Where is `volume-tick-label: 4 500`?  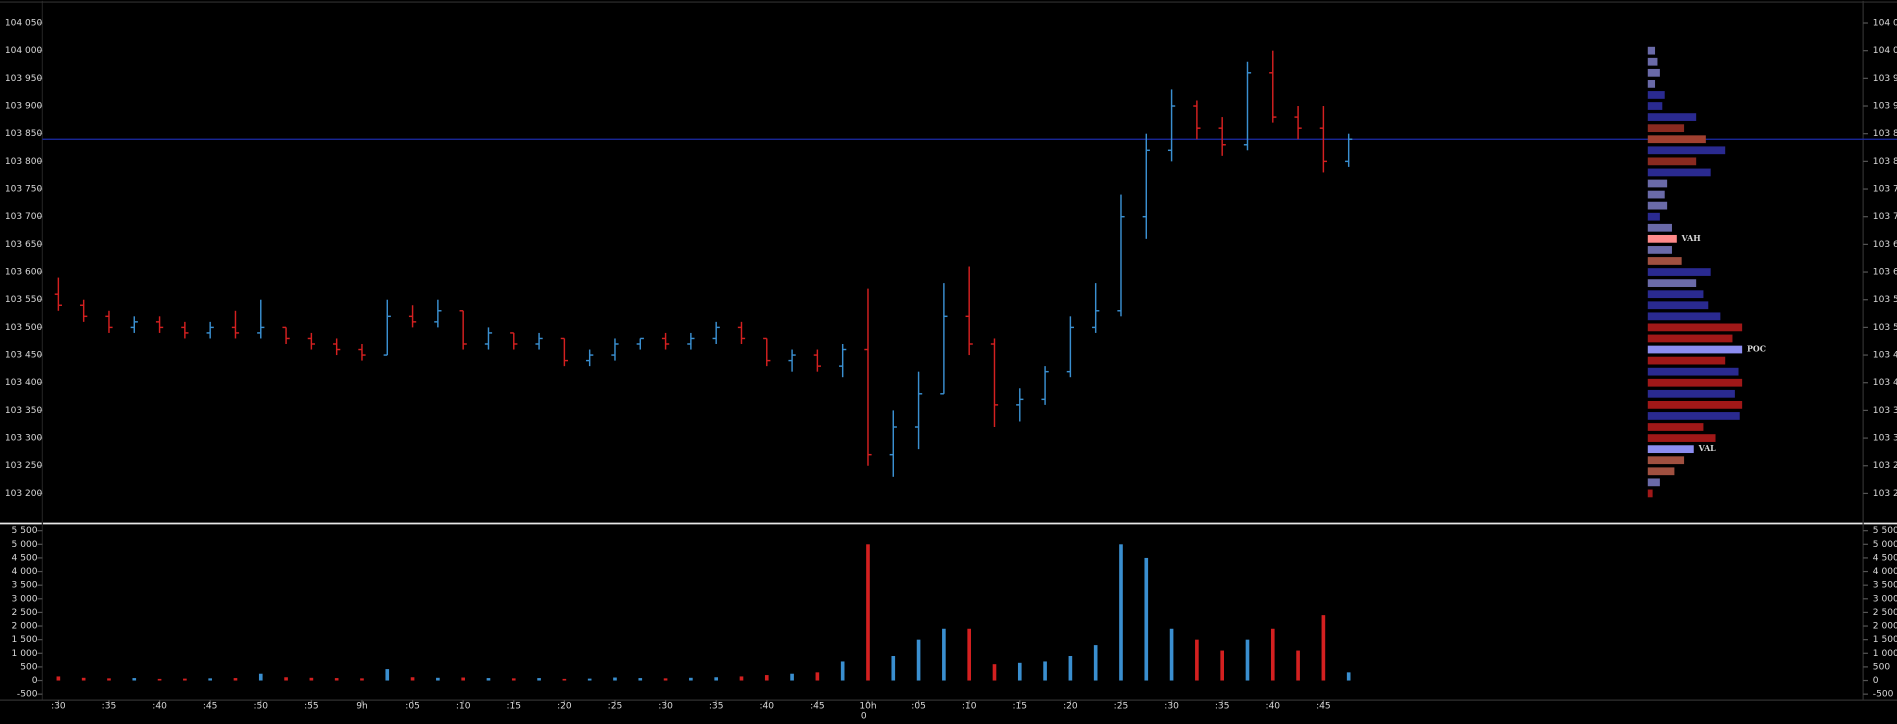
volume-tick-label: 4 500 is located at coordinates (25, 558).